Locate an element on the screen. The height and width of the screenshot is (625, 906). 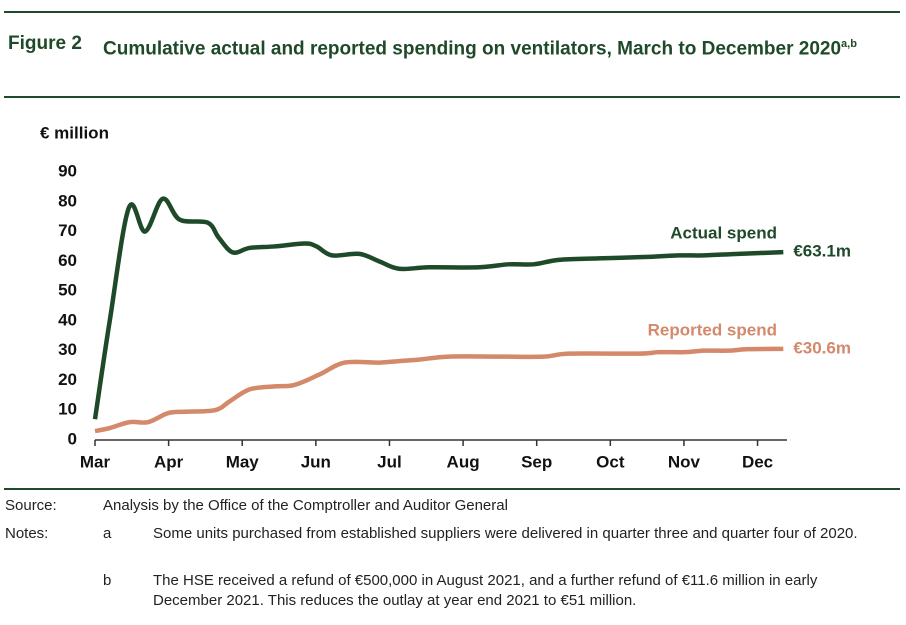
notes-label: Notes: is located at coordinates (27, 533).